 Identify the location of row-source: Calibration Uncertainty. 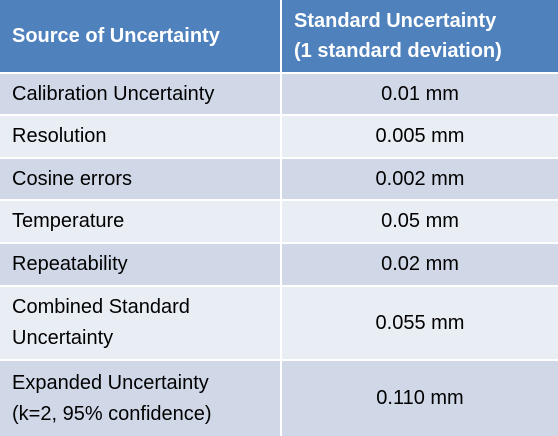
(141, 95).